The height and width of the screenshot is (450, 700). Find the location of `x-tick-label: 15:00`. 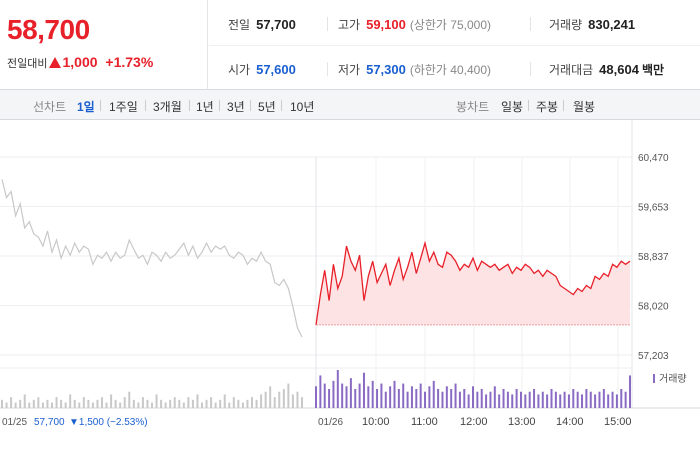

x-tick-label: 15:00 is located at coordinates (618, 422).